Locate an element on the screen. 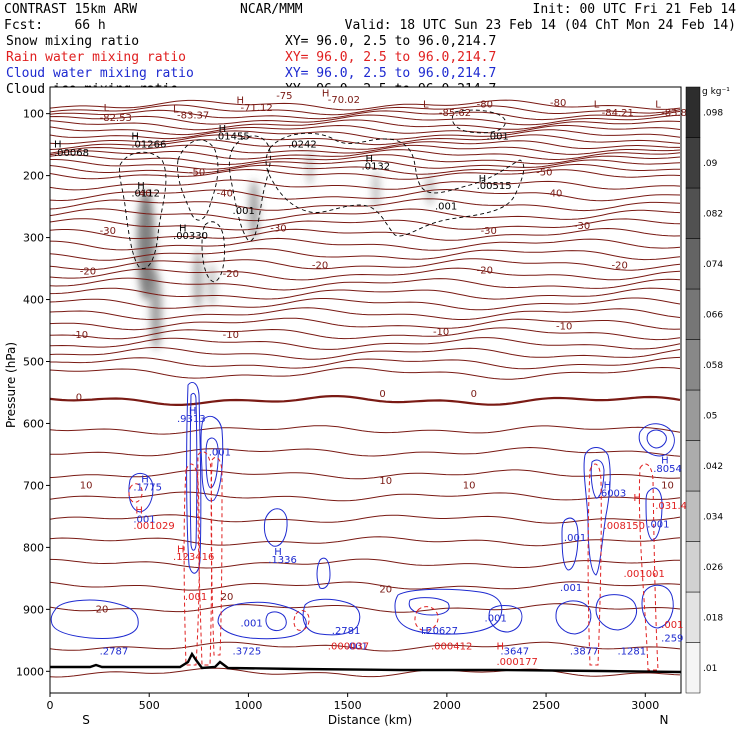 The width and height of the screenshot is (740, 740). y-axis: 100 200 300 400 500 600 700 800 900 1000 is located at coordinates (33, 393).